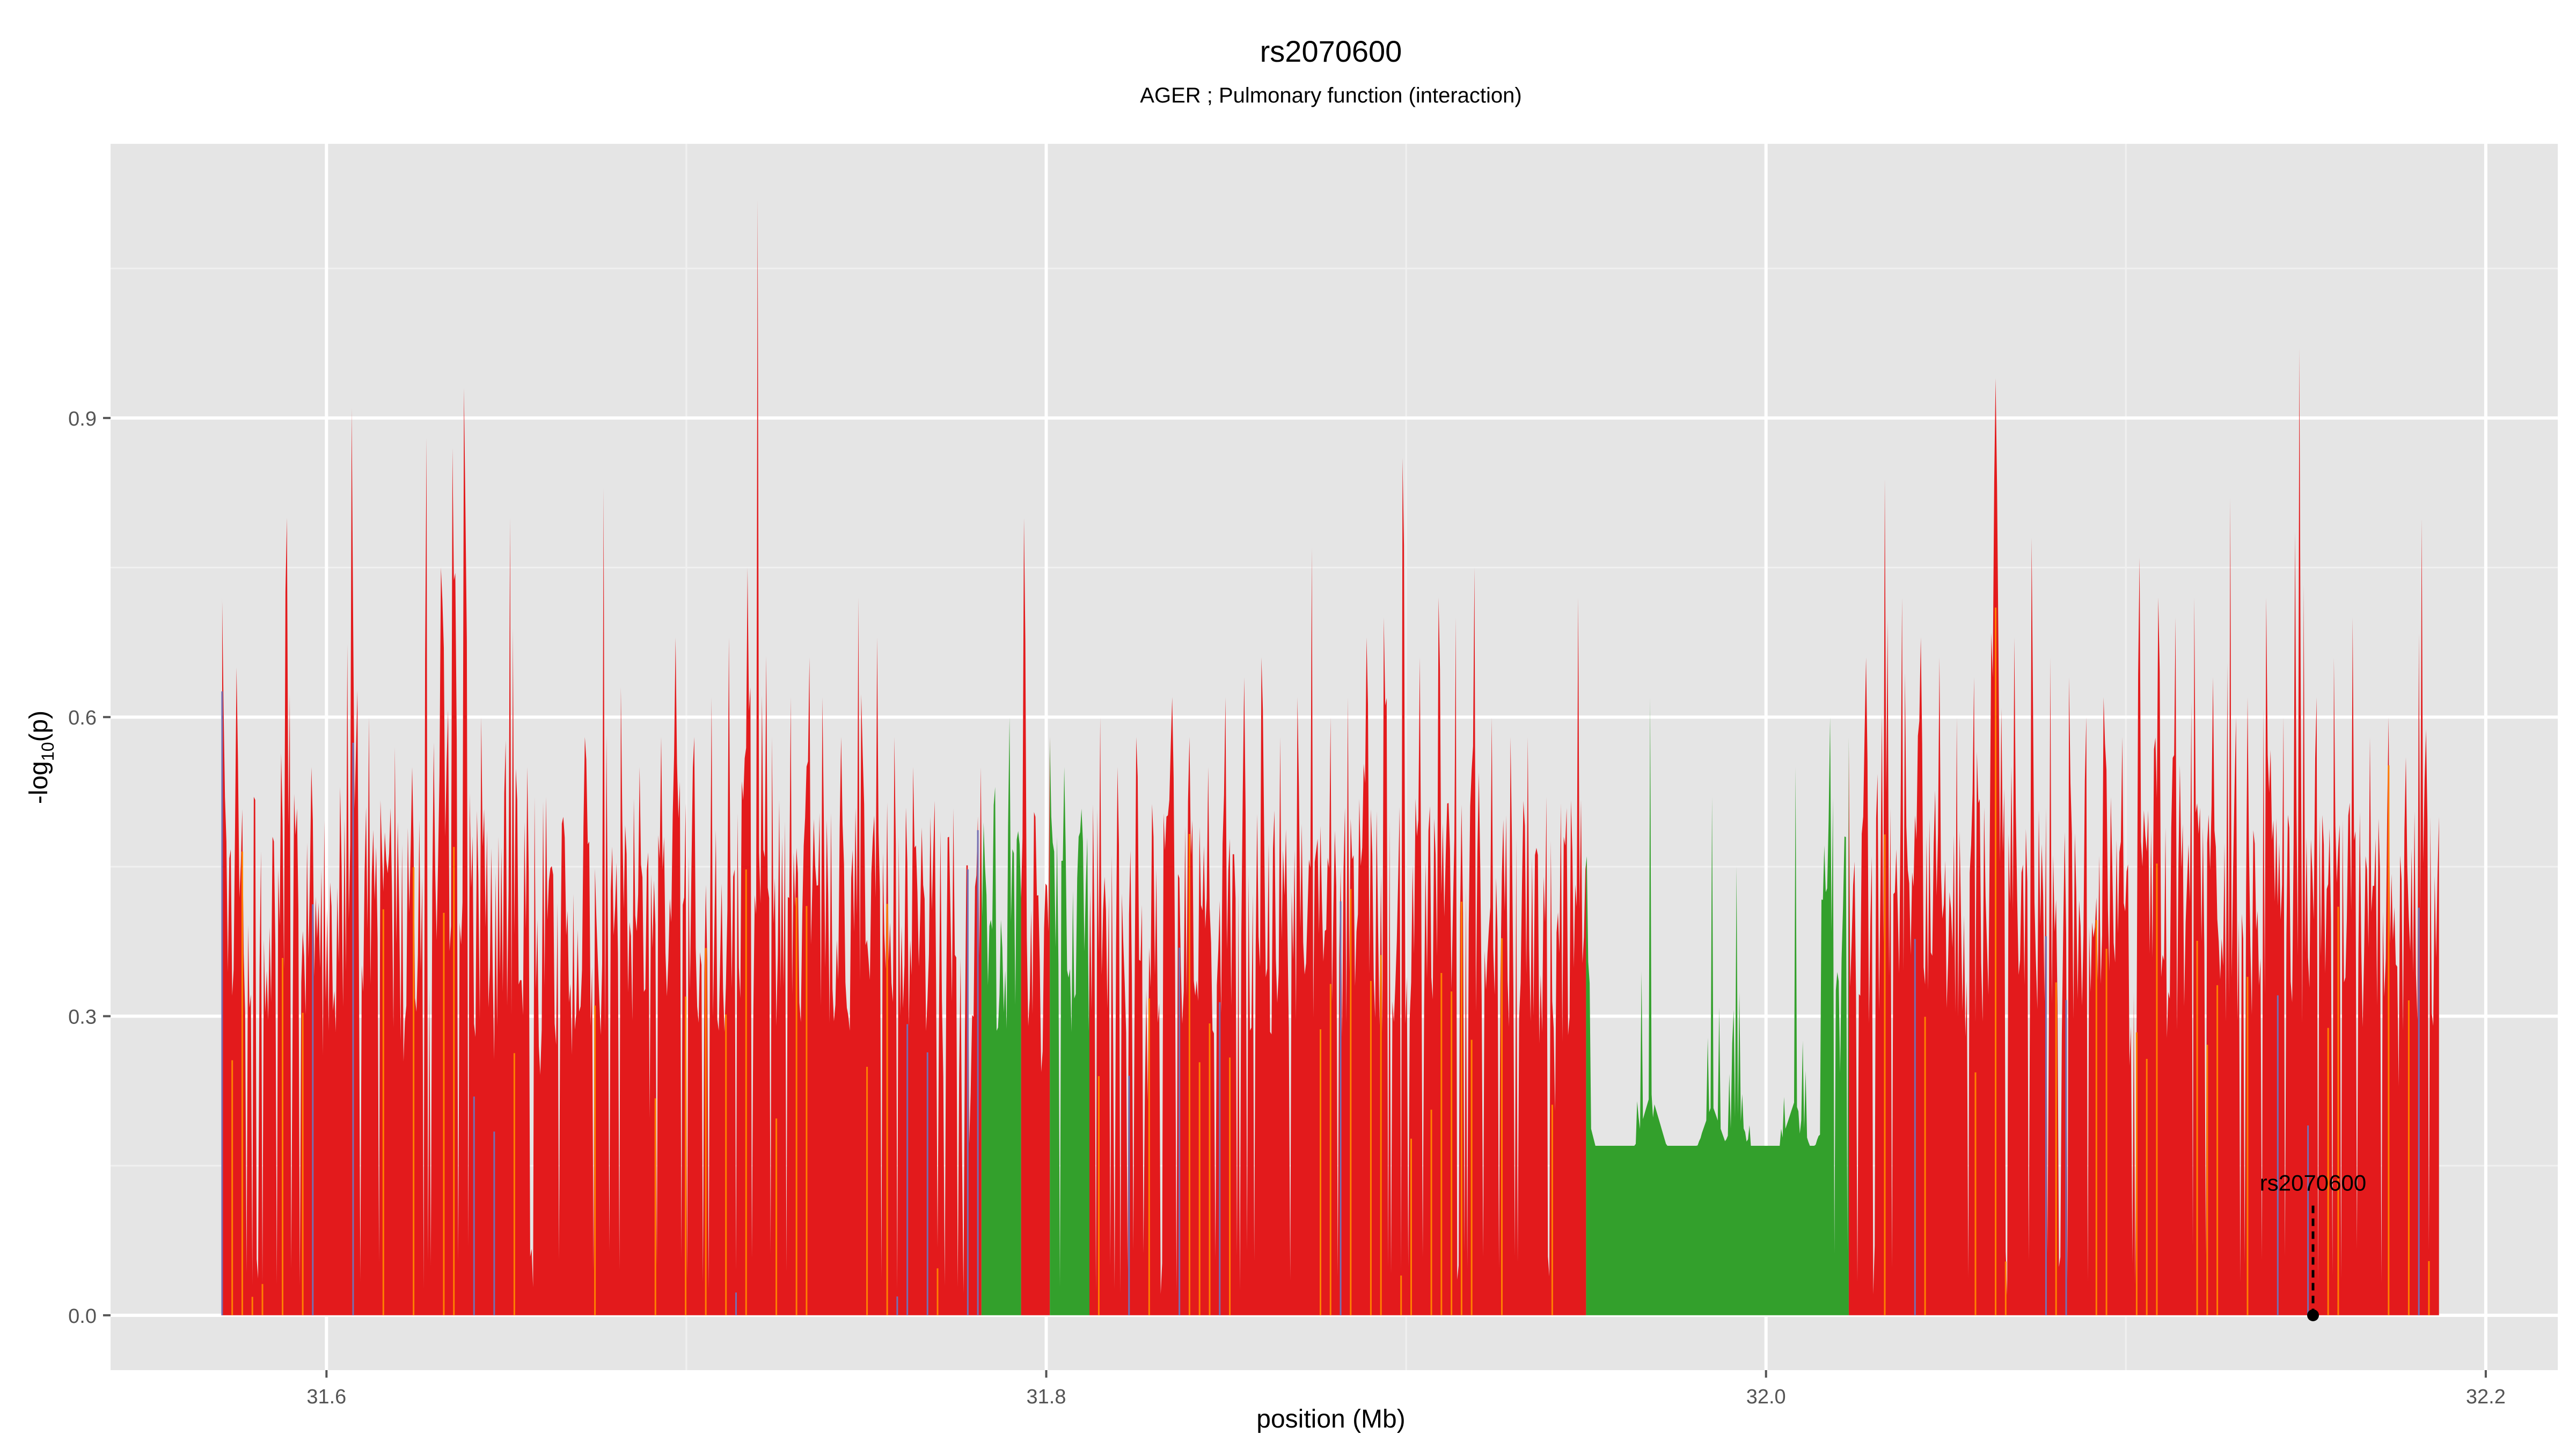 The width and height of the screenshot is (2576, 1449). Describe the element at coordinates (326, 1397) in the screenshot. I see `x-tick-label: 31.6` at that location.